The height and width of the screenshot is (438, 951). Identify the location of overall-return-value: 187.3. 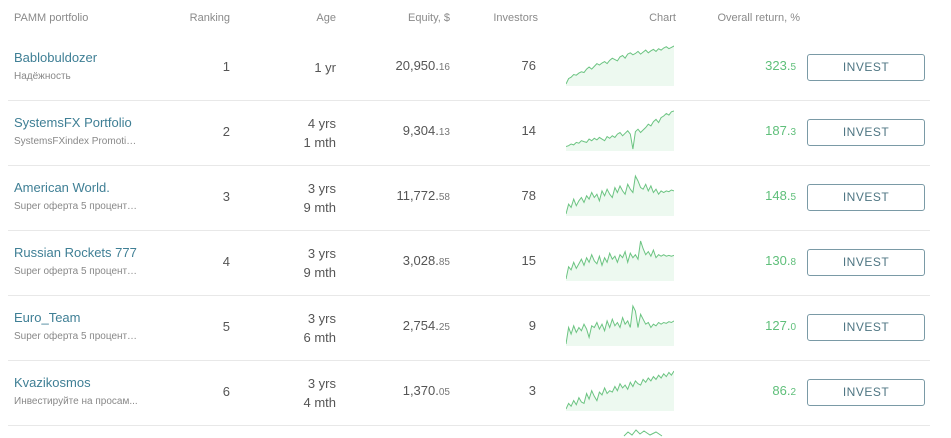
(780, 130).